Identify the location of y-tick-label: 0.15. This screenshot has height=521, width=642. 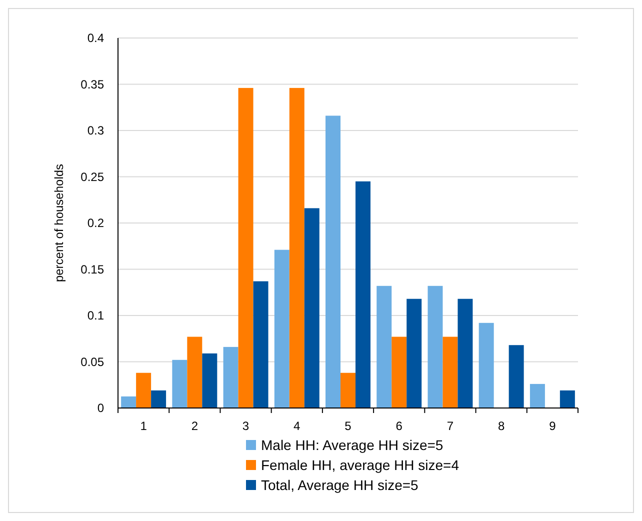
(92, 269).